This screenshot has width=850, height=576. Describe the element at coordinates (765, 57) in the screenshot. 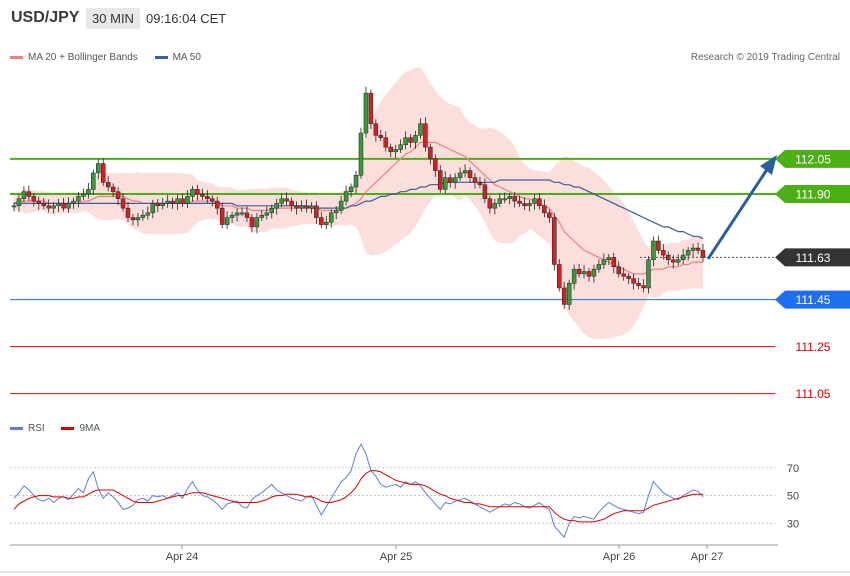

I see `credit-text: Research © 2019 Trading Central` at that location.